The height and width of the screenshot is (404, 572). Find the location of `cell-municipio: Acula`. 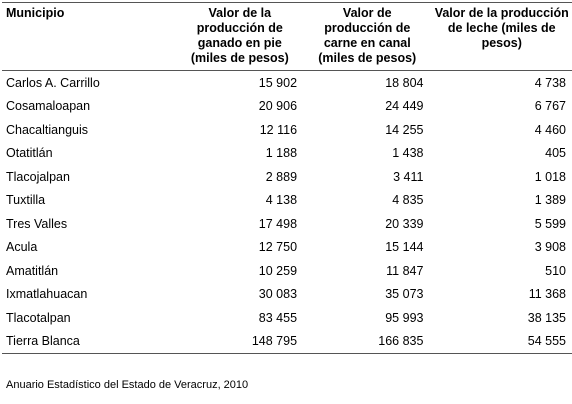

cell-municipio: Acula is located at coordinates (22, 247).